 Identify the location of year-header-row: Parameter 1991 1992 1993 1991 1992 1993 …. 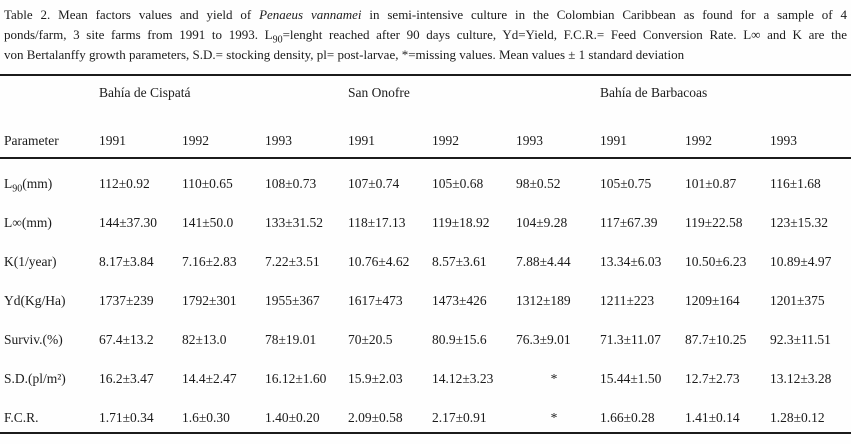
(425, 139).